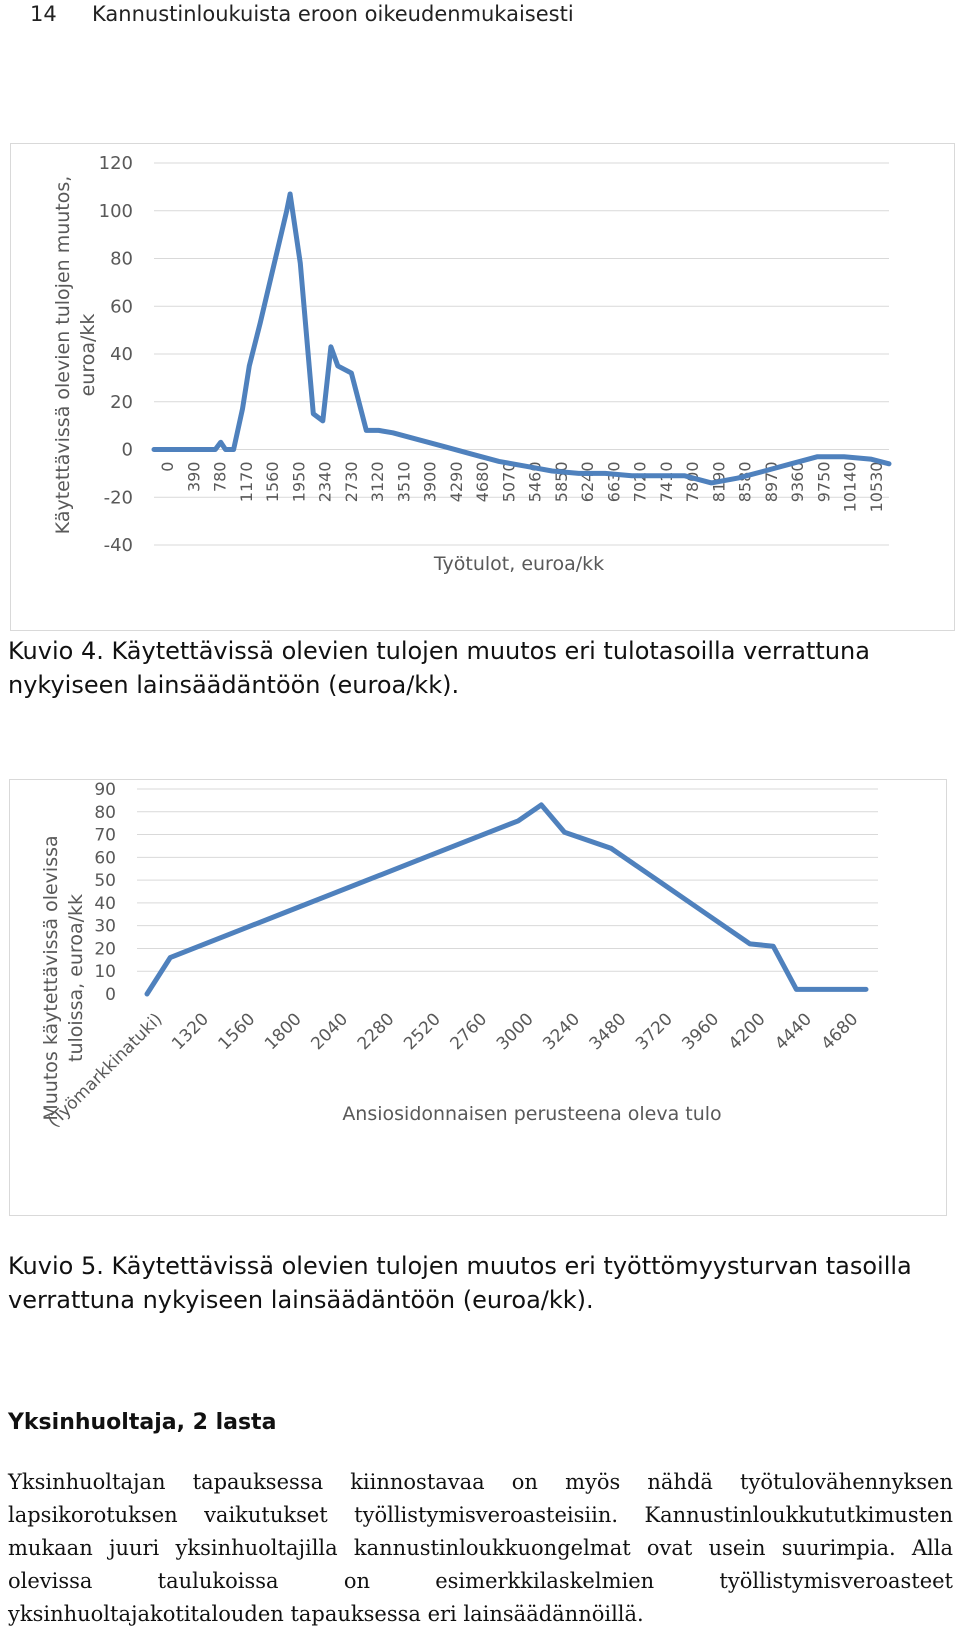  What do you see at coordinates (797, 482) in the screenshot?
I see `figure-4-xtick-label: 9360` at bounding box center [797, 482].